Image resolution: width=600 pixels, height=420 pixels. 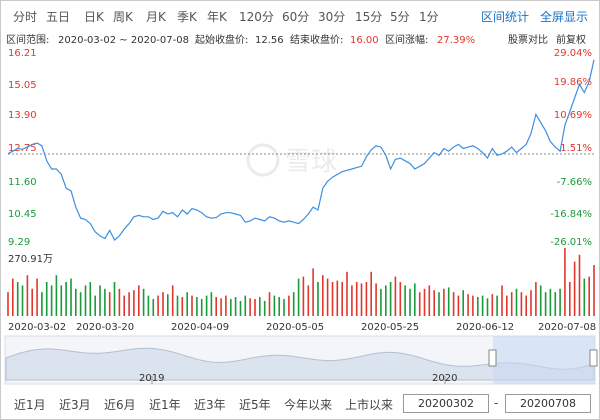 I want to click on start-date-input, so click(x=446, y=403).